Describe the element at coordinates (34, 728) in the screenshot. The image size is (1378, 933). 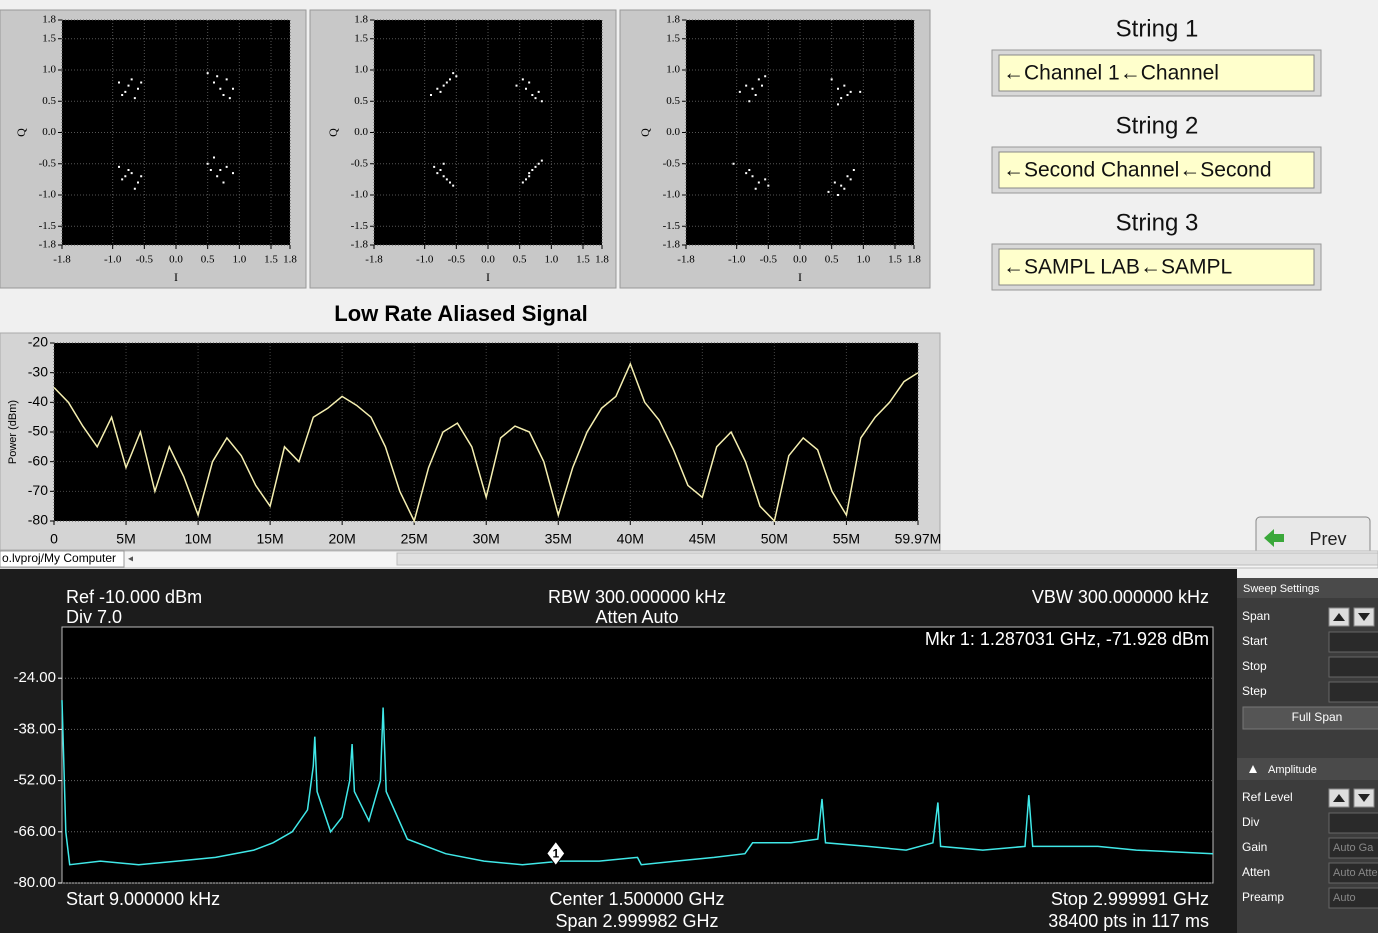
I see `y-tick-label: -38.00` at that location.